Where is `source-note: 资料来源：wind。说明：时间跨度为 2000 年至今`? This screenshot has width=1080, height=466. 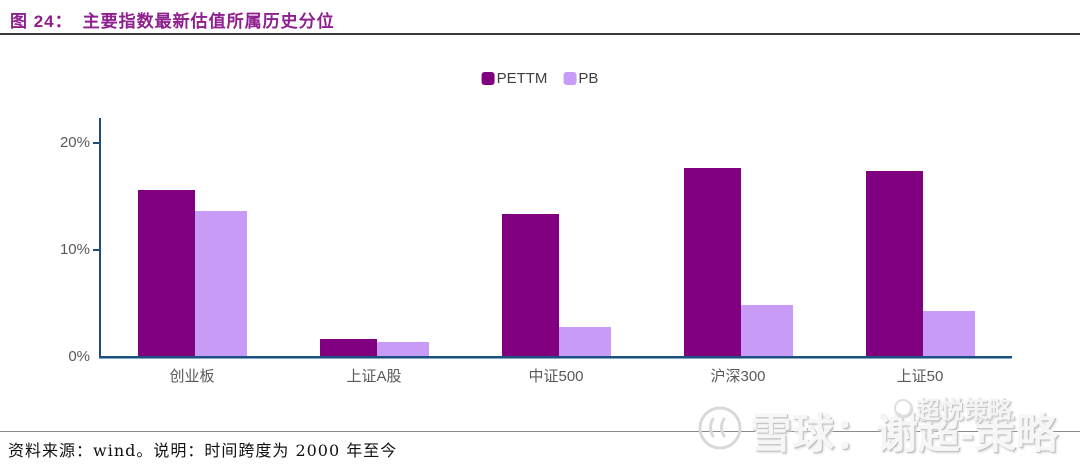
source-note: 资料来源：wind。说明：时间跨度为 2000 年至今 is located at coordinates (203, 450).